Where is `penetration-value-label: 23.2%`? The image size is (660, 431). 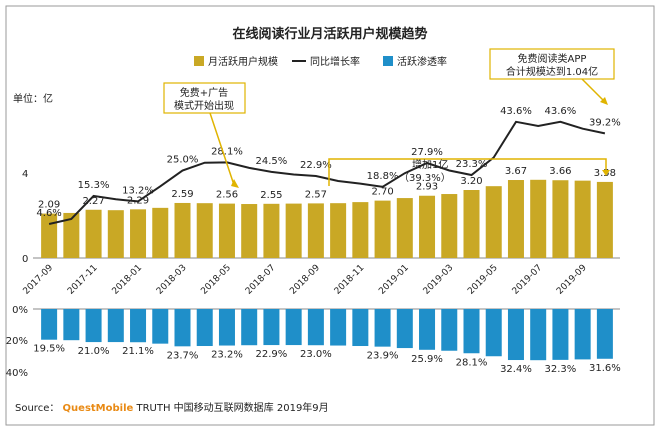 penetration-value-label: 23.2% is located at coordinates (227, 355).